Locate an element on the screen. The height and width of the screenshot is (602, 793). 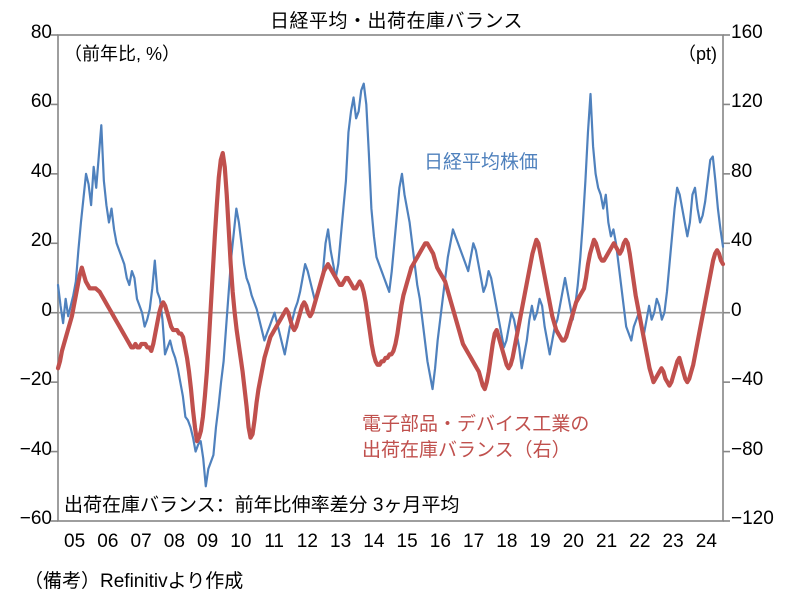
y-axis-tick-label-right: −120 is located at coordinates (752, 518).